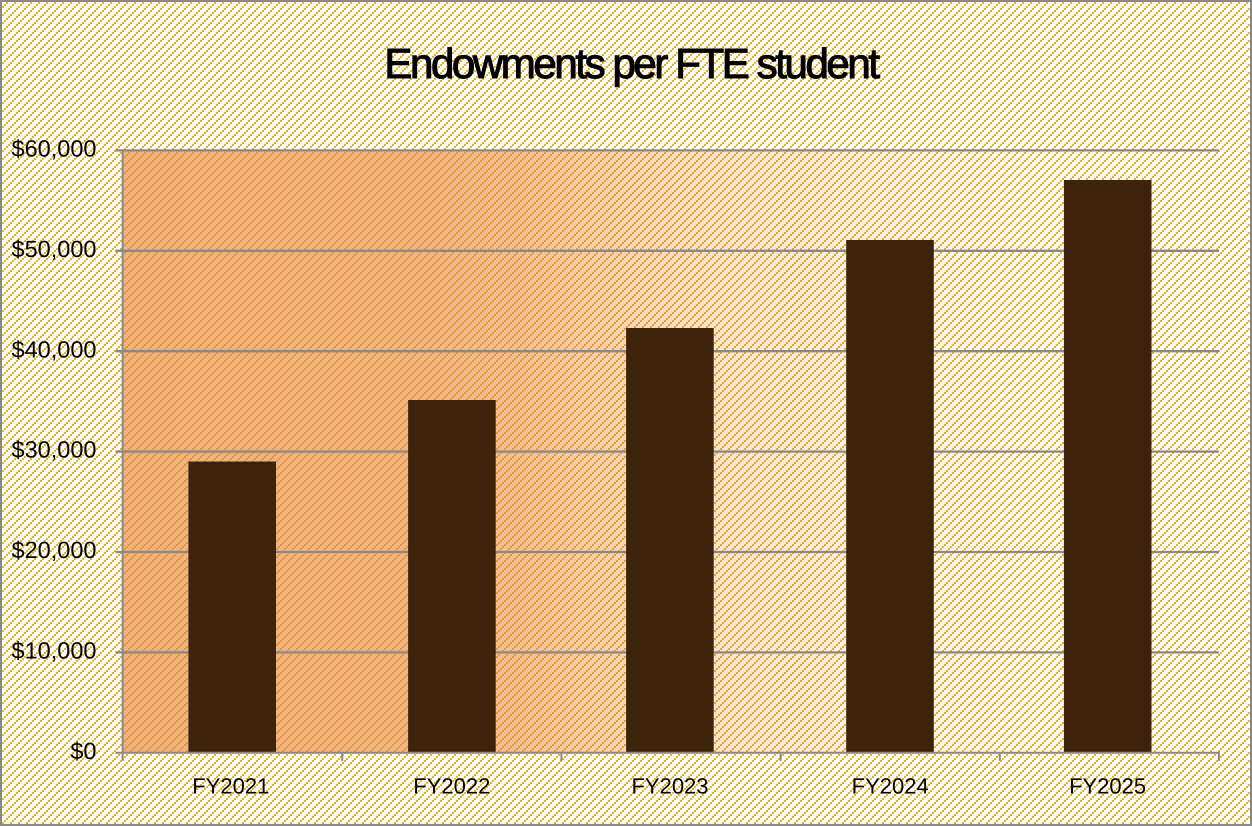 This screenshot has width=1252, height=826. I want to click on svg-text: FY2025, so click(1107, 786).